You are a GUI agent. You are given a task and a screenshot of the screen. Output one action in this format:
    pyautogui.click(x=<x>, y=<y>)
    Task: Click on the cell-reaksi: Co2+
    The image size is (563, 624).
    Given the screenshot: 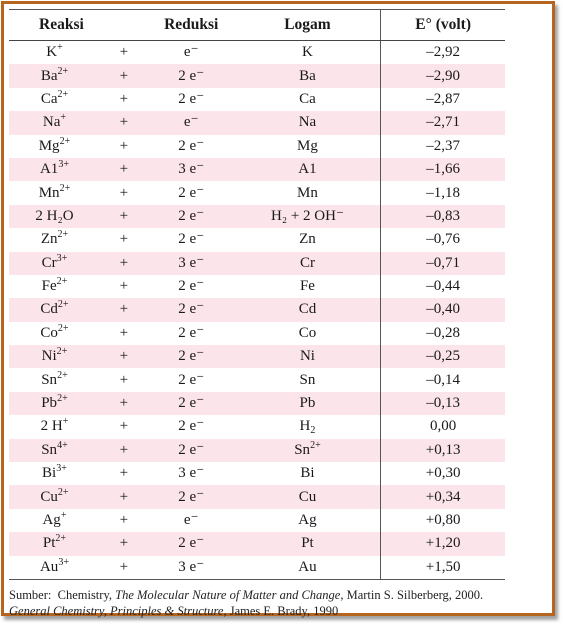 What is the action you would take?
    pyautogui.click(x=54, y=333)
    